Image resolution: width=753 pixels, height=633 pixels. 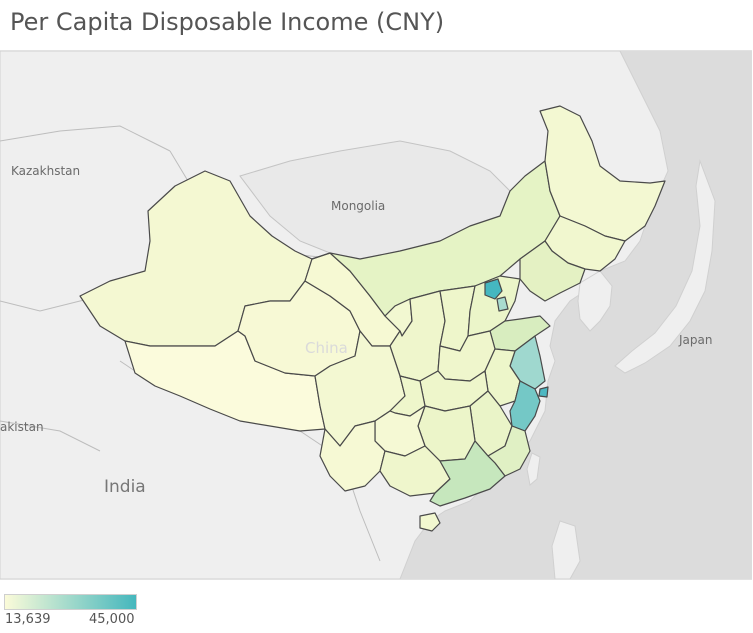 I want to click on province-shanghai, so click(x=543, y=392).